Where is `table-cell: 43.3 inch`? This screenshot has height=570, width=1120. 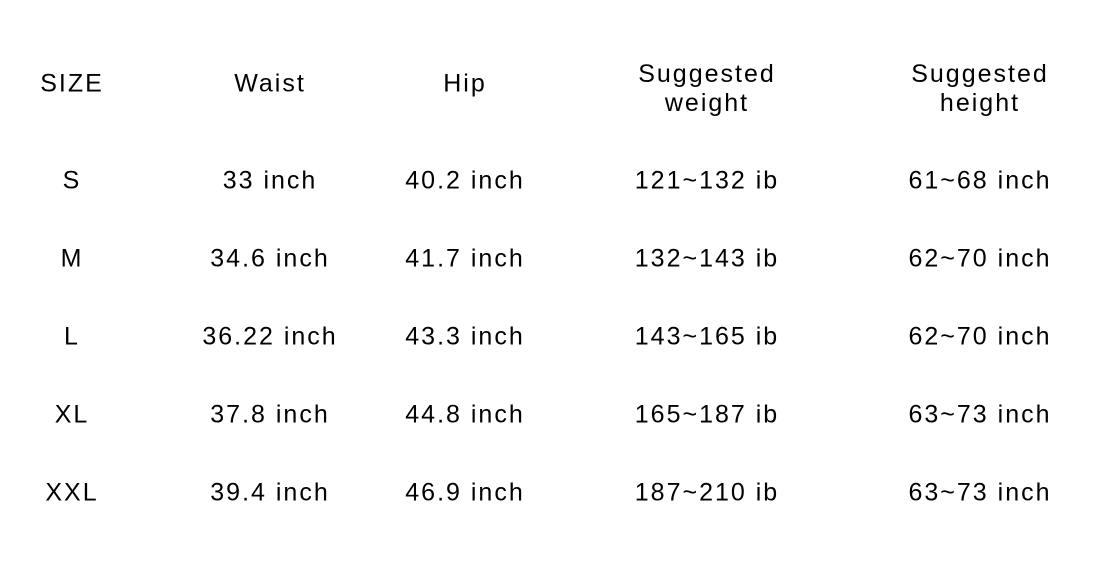 table-cell: 43.3 inch is located at coordinates (465, 336).